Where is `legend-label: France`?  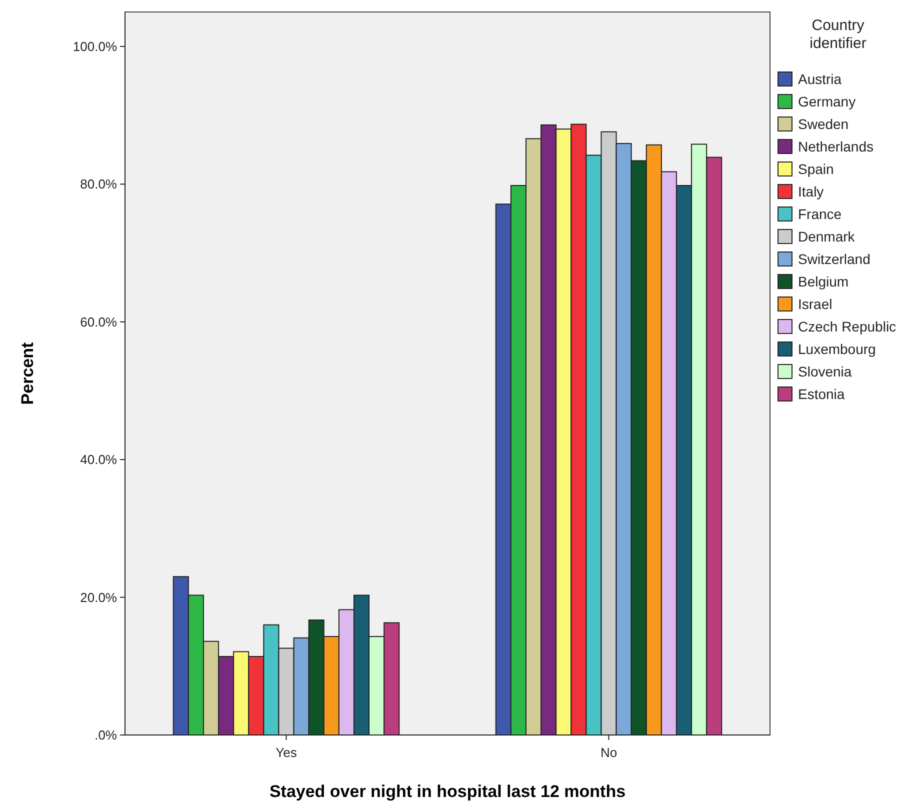
legend-label: France is located at coordinates (820, 214).